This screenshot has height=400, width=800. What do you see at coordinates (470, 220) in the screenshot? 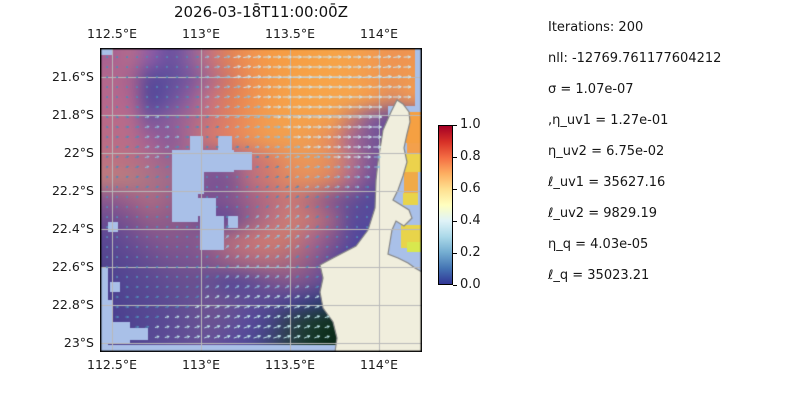
I see `colorbar-tick-label: 0.4` at bounding box center [470, 220].